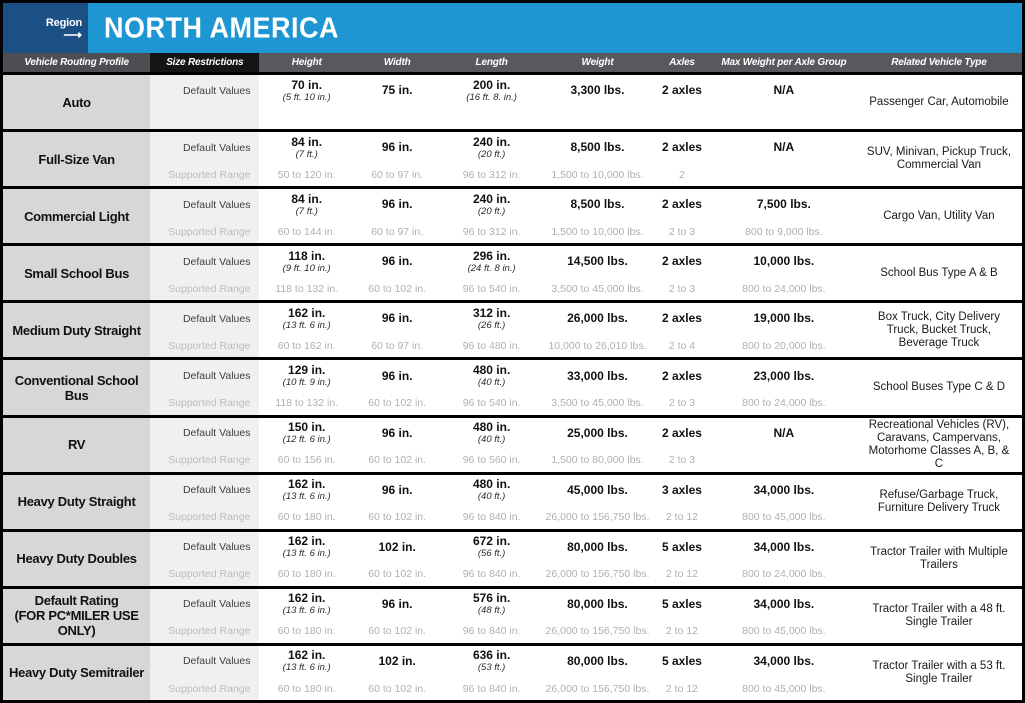  I want to click on weight-cell: 80,000 lbs. 26,000 to 156,750 lbs., so click(597, 616).